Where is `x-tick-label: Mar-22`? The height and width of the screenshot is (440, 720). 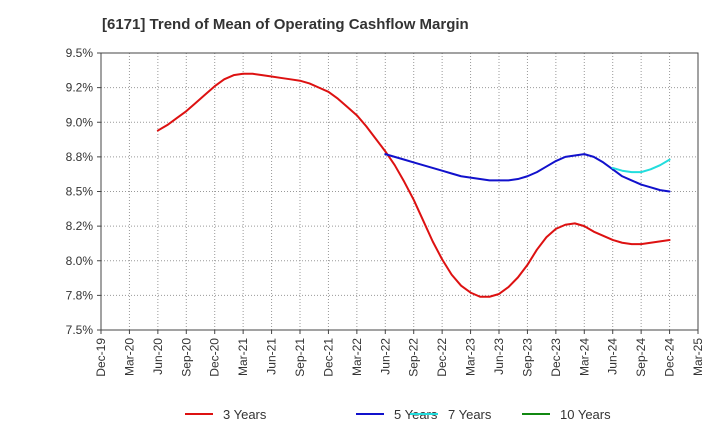 x-tick-label: Mar-22 is located at coordinates (357, 357).